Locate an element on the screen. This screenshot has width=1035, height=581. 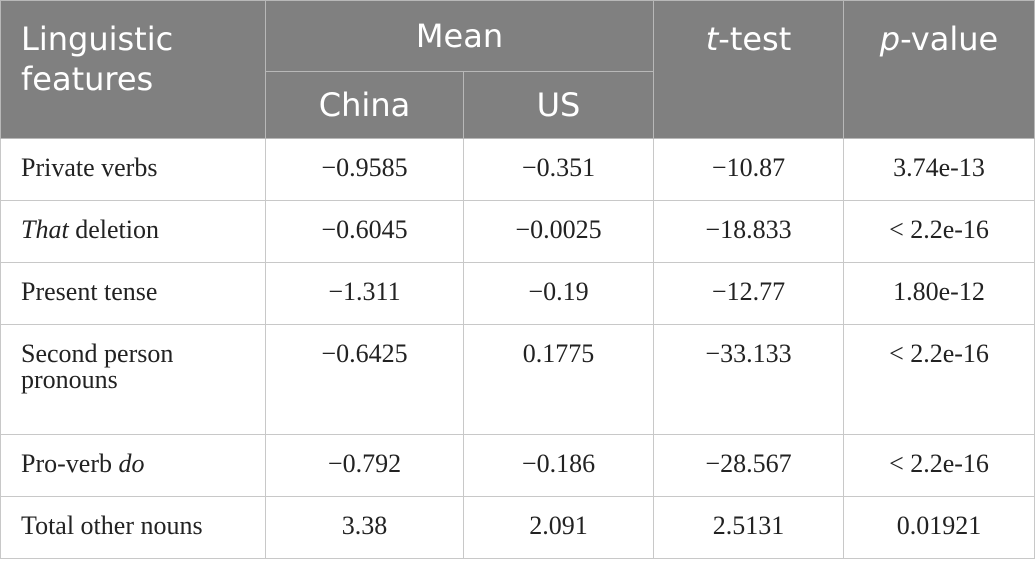
value-cell: −0.186 is located at coordinates (558, 465).